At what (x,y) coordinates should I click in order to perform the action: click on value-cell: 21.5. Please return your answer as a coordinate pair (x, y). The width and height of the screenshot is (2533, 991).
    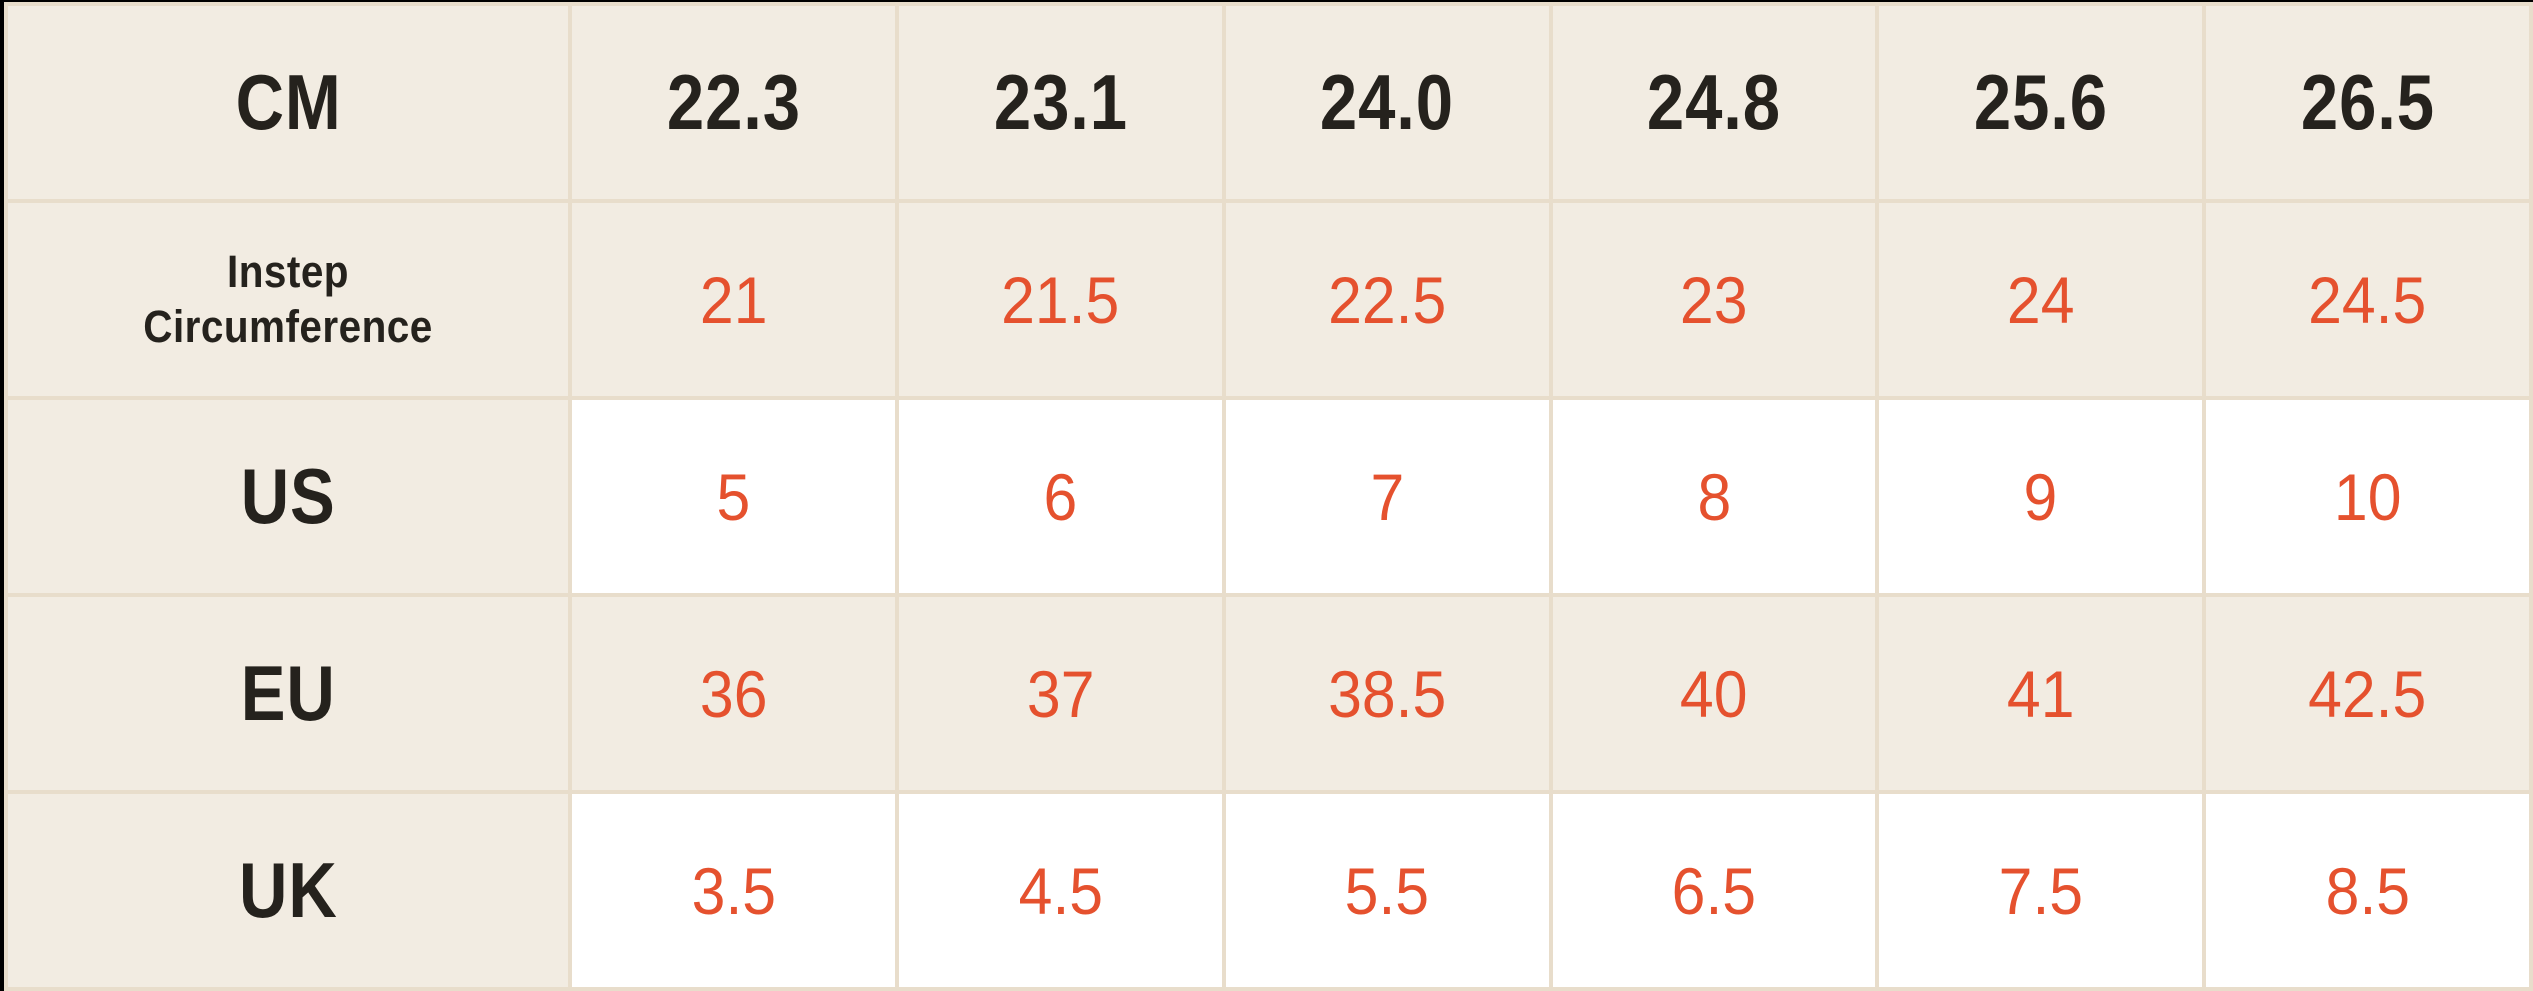
    Looking at the image, I should click on (1060, 299).